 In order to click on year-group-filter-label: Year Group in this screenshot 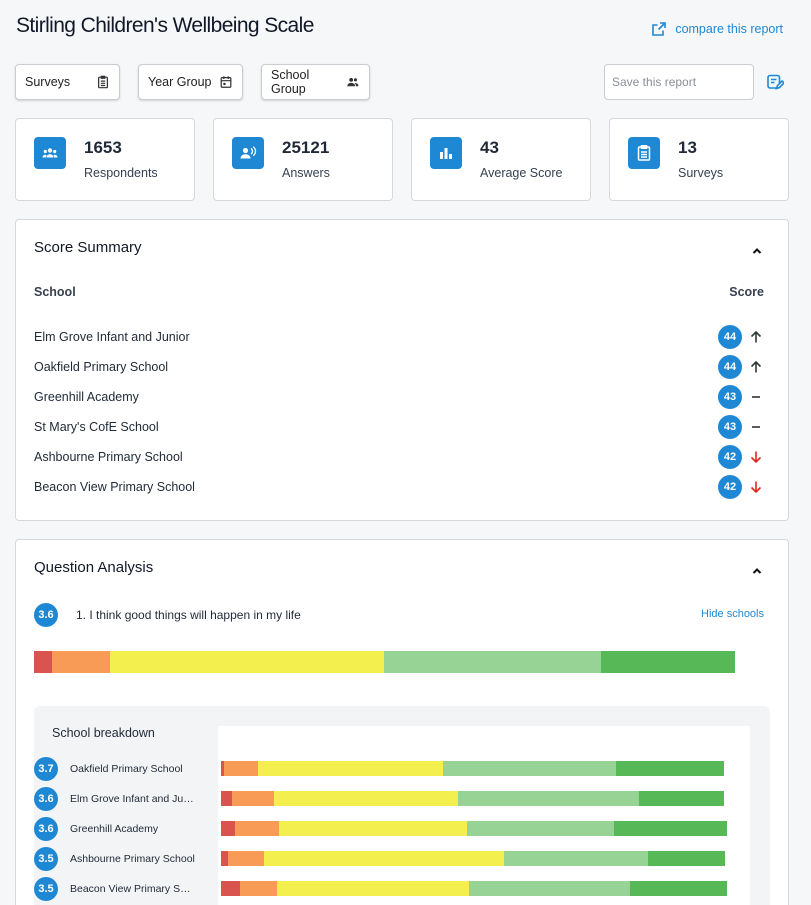, I will do `click(180, 82)`.